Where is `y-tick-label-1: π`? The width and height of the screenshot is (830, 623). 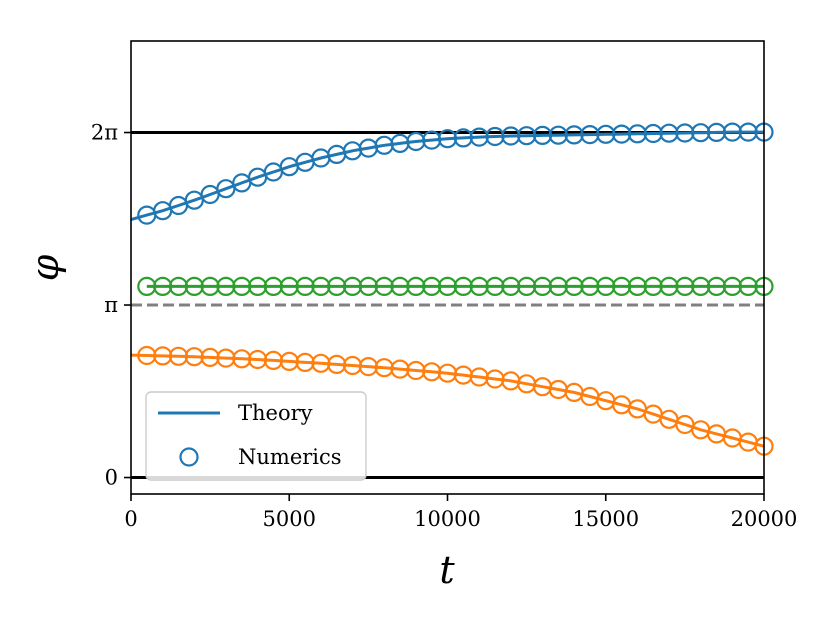
y-tick-label-1: π is located at coordinates (111, 305).